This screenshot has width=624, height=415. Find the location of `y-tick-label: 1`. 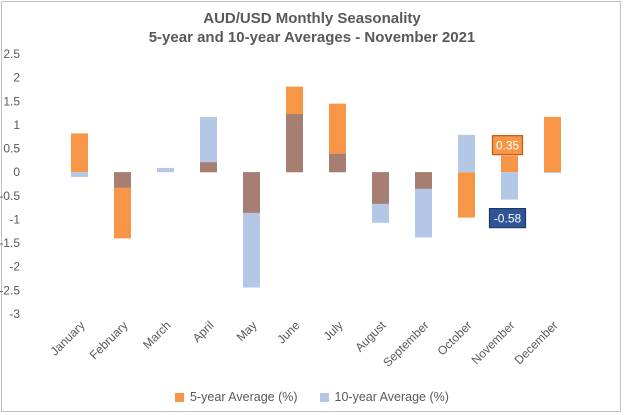

y-tick-label: 1 is located at coordinates (16, 125).